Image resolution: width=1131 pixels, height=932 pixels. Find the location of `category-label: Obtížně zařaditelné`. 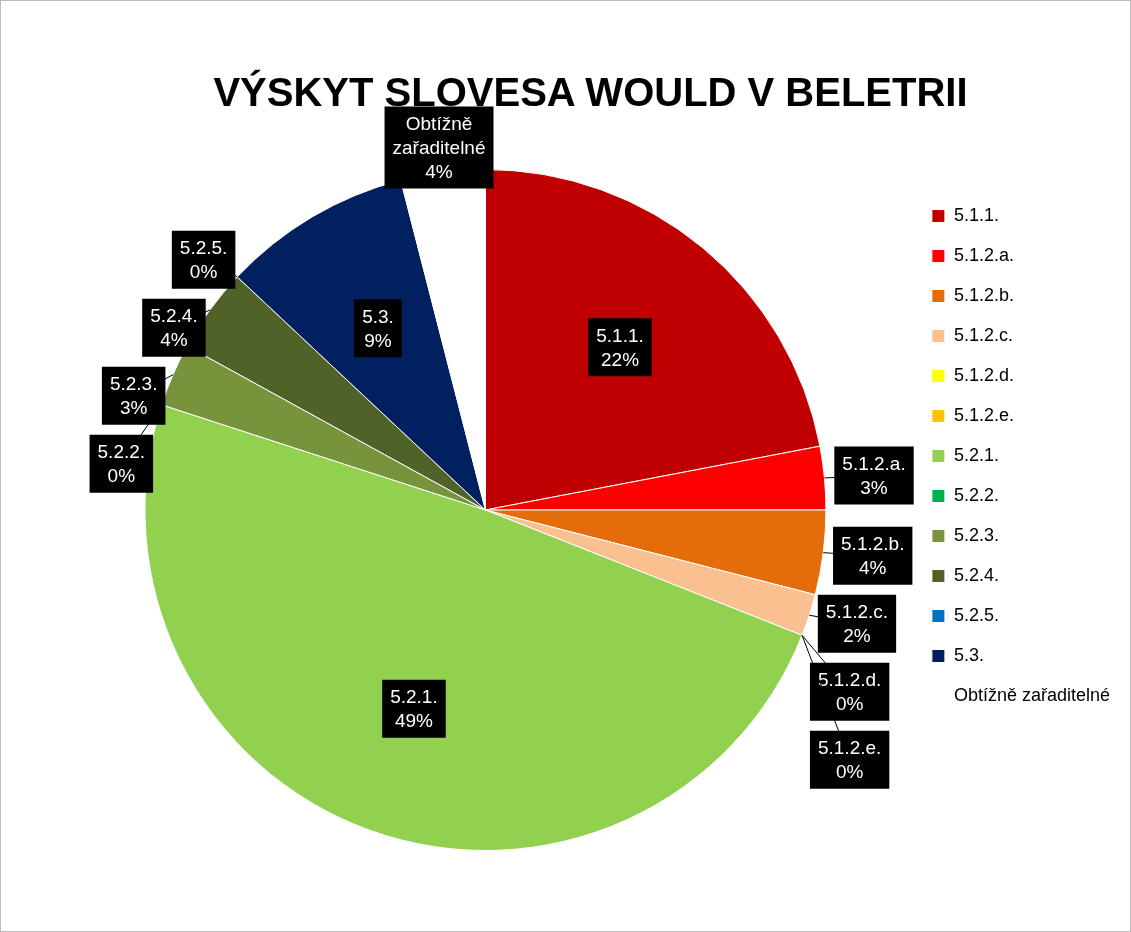

category-label: Obtížně zařaditelné is located at coordinates (1031, 694).